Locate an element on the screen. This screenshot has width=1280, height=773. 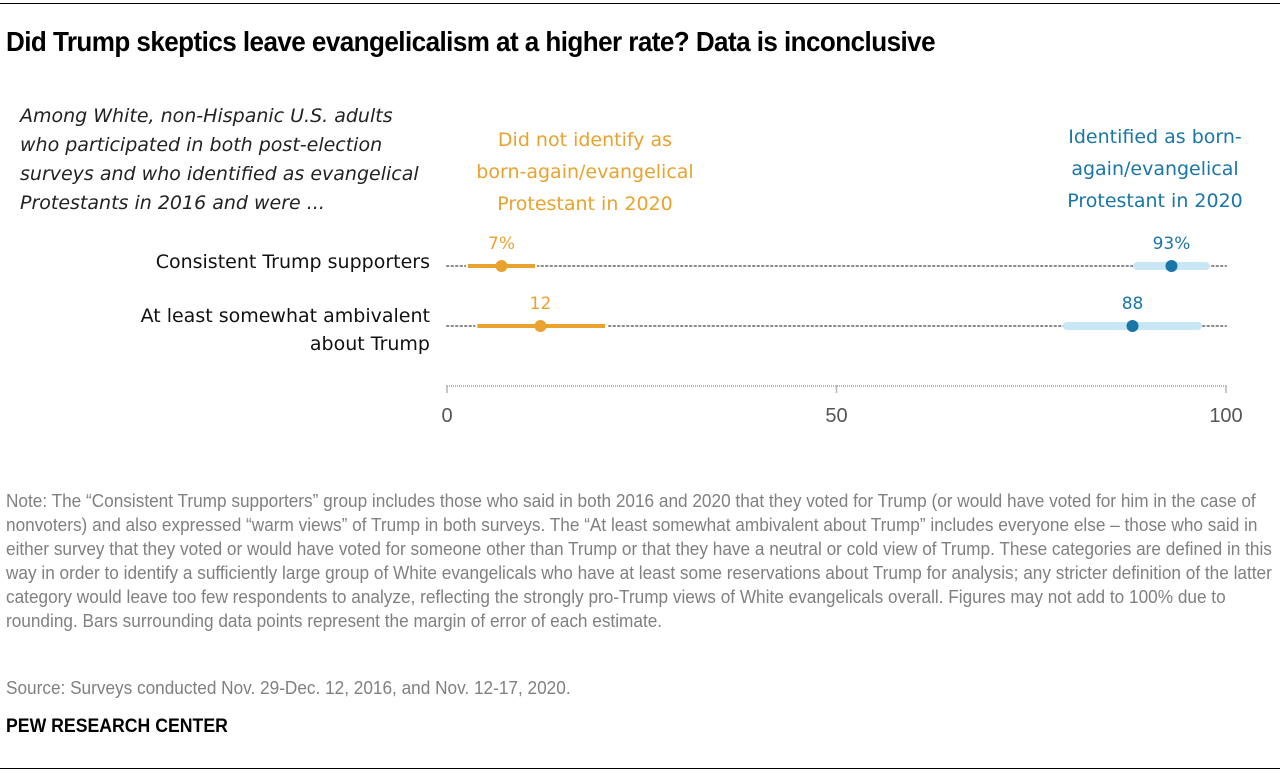
legend-line: again/evangelical is located at coordinates (1155, 169).